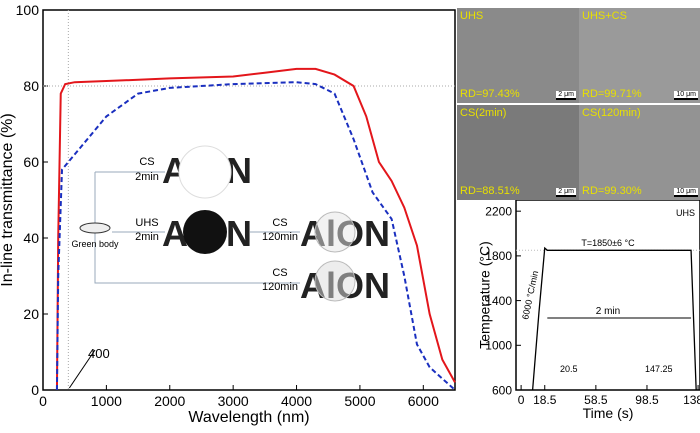 The width and height of the screenshot is (700, 433). Describe the element at coordinates (169, 401) in the screenshot. I see `x-tick-label: 2000` at that location.